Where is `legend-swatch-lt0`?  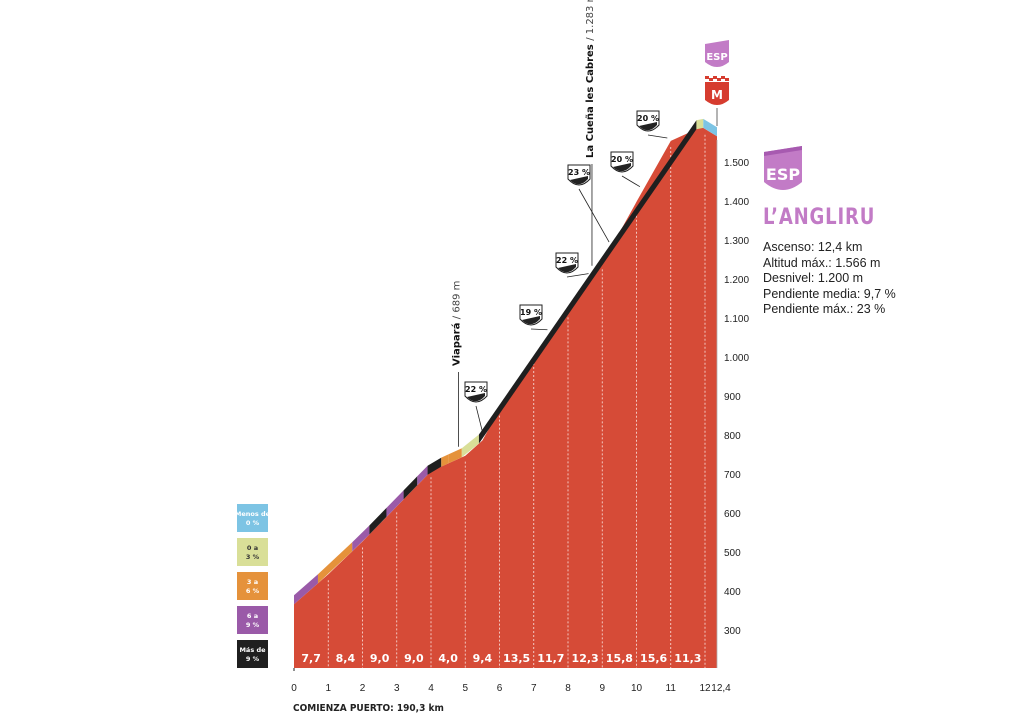 legend-swatch-lt0 is located at coordinates (252, 518).